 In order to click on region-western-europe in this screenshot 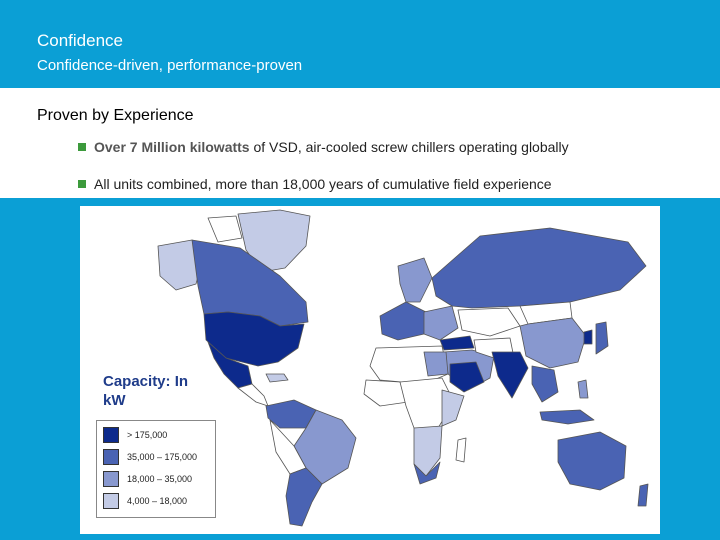, I will do `click(403, 321)`.